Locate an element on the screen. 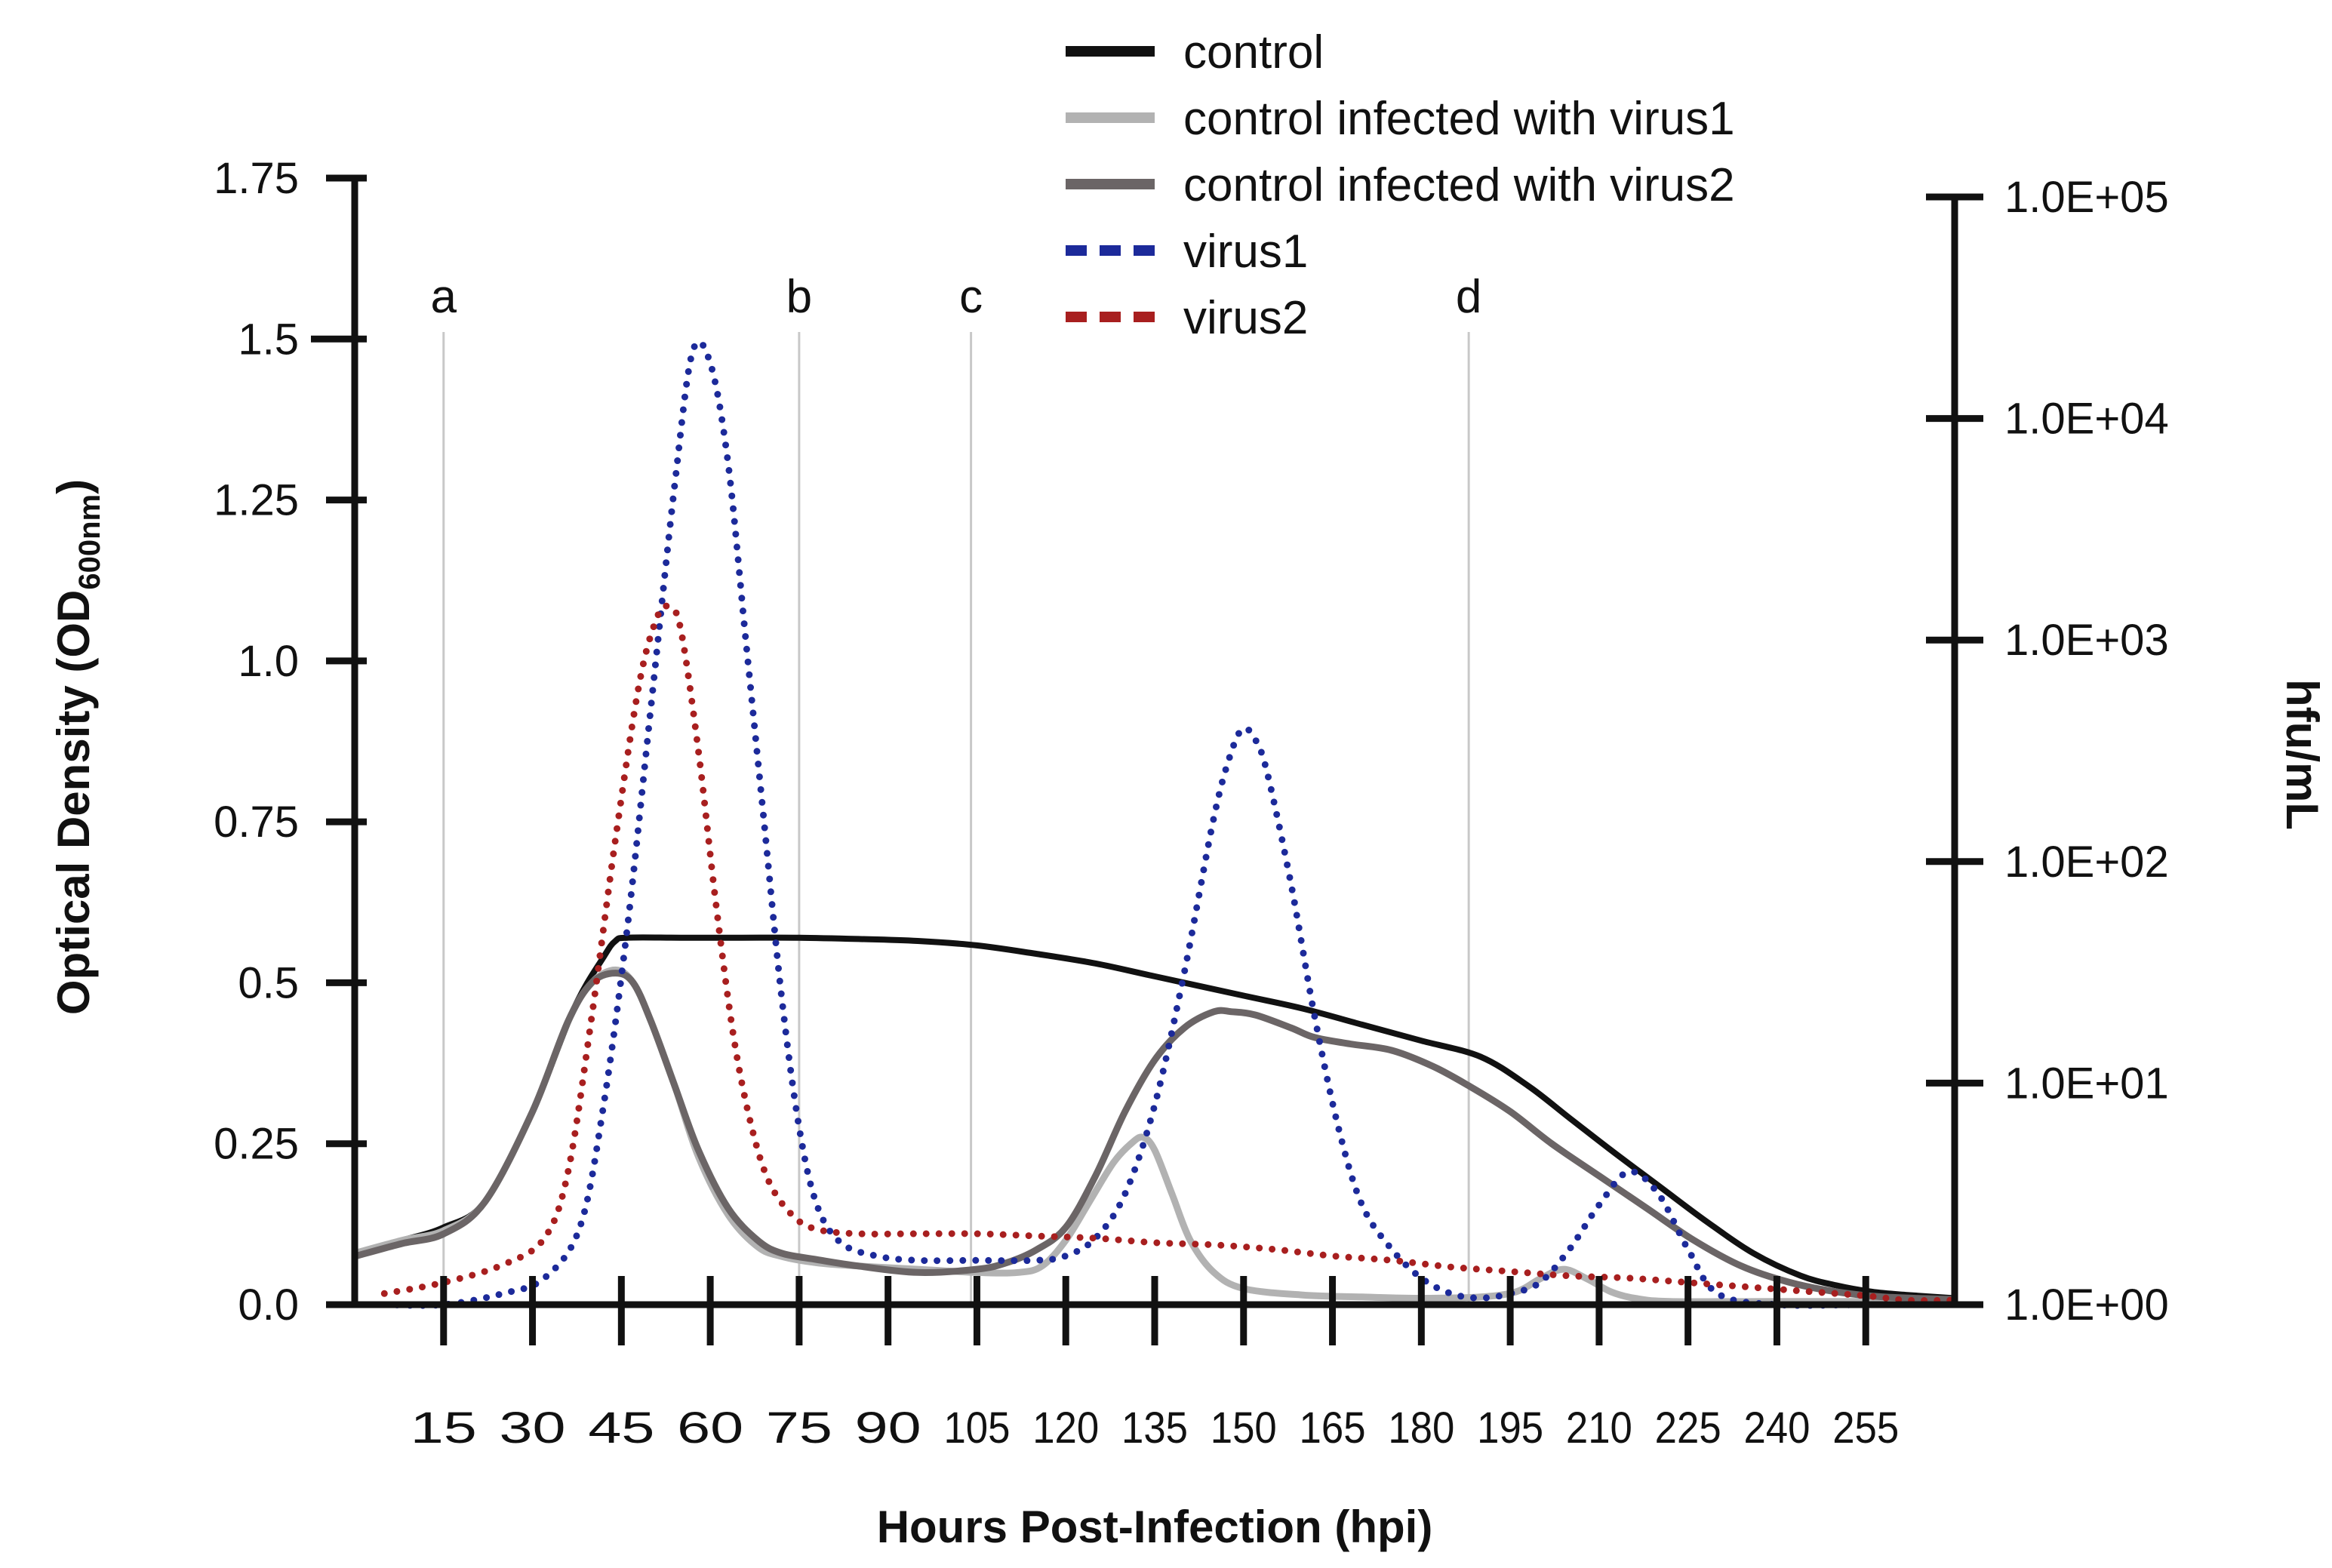 This screenshot has height=1568, width=2332. phase-label-b: b is located at coordinates (799, 297).